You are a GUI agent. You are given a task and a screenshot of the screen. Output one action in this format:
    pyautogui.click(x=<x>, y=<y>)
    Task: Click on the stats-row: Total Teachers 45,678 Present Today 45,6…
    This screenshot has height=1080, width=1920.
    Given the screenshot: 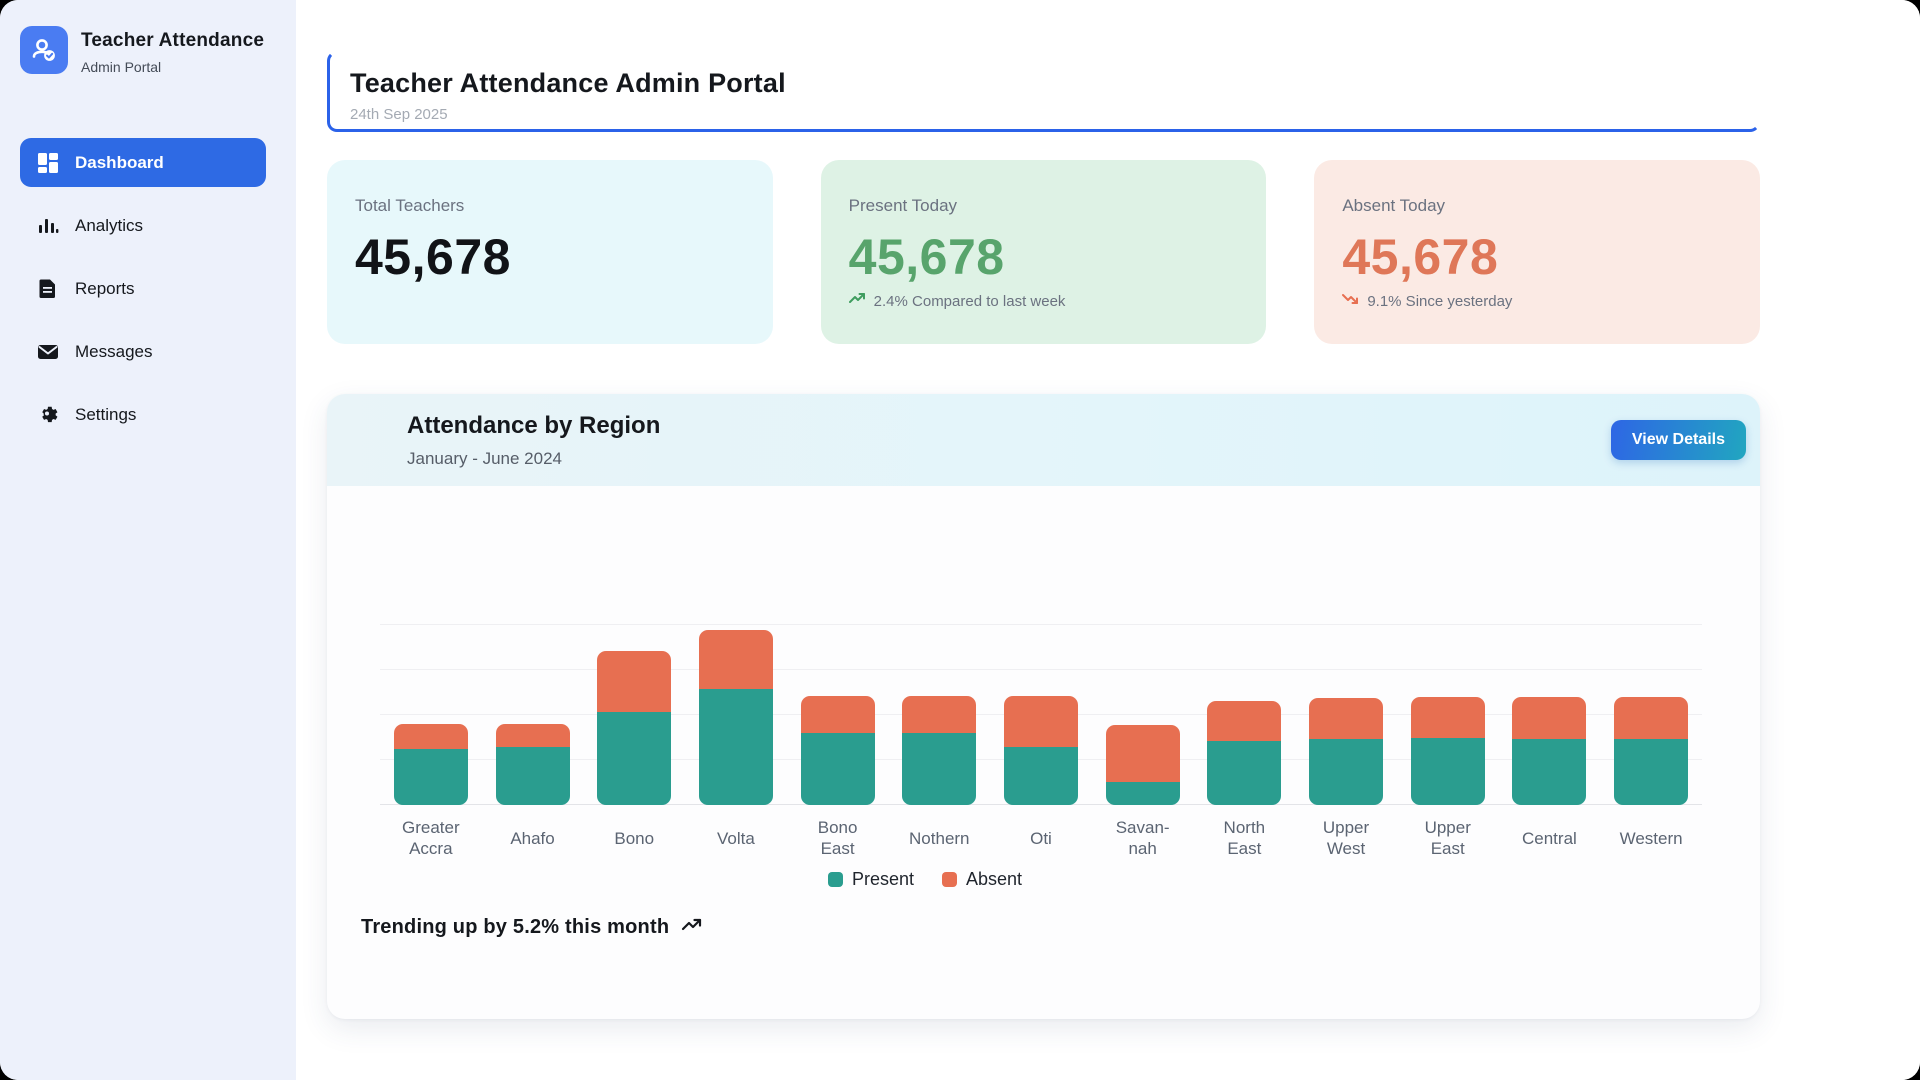 What is the action you would take?
    pyautogui.click(x=1043, y=252)
    